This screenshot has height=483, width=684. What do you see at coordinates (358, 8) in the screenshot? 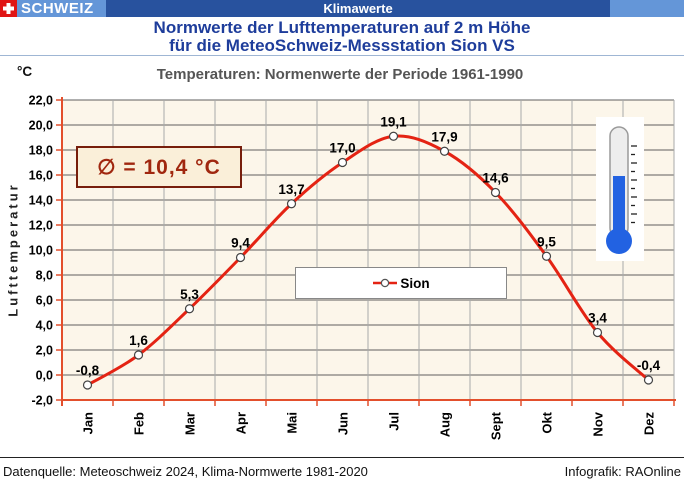
I see `topbar-title: Klimawerte` at bounding box center [358, 8].